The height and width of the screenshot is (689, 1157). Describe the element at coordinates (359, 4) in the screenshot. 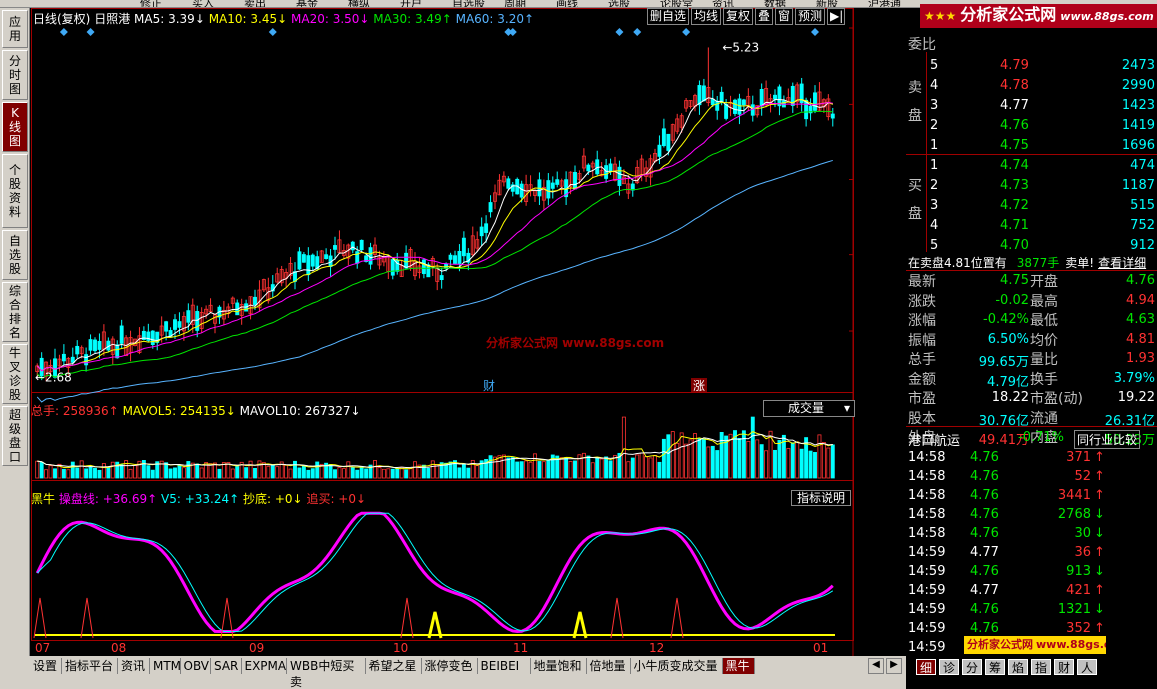

I see `top-menu-item: 横纵` at that location.